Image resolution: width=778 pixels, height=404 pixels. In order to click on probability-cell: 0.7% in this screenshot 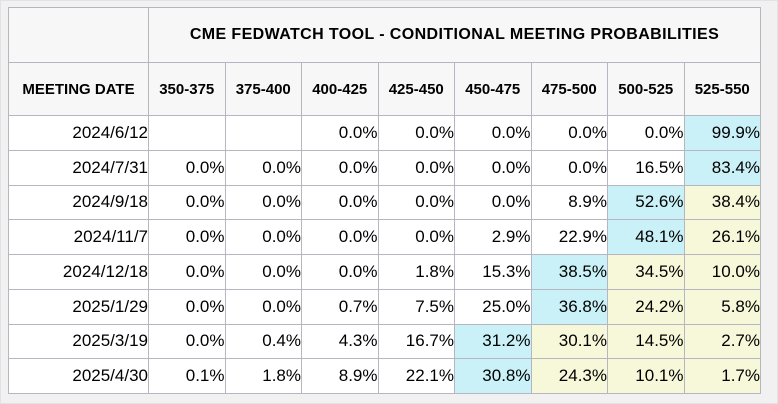, I will do `click(340, 306)`.